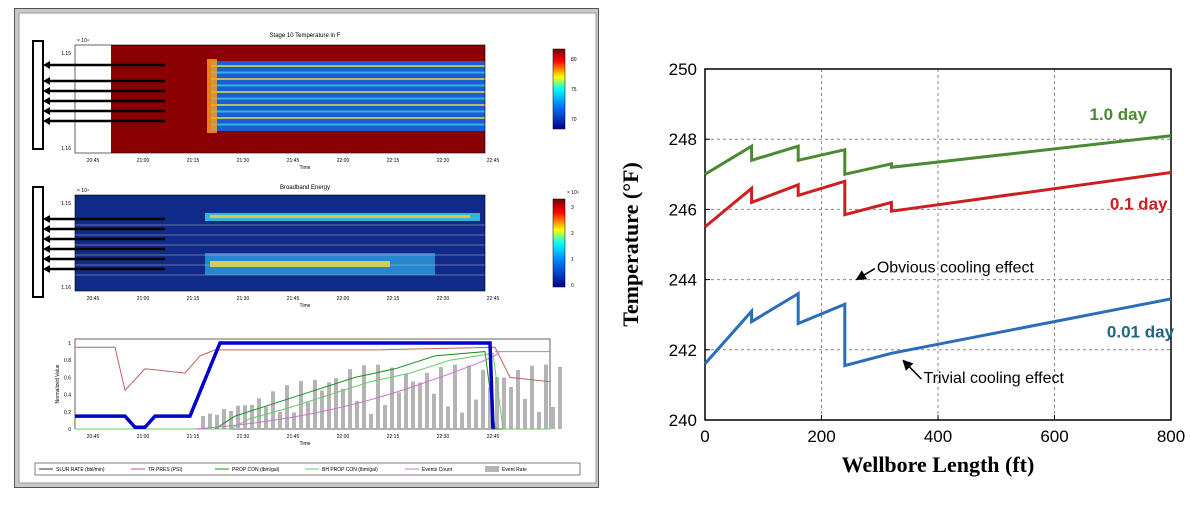 This screenshot has height=510, width=1200. What do you see at coordinates (67, 361) in the screenshot?
I see `panel3-y-tick: 0.8` at bounding box center [67, 361].